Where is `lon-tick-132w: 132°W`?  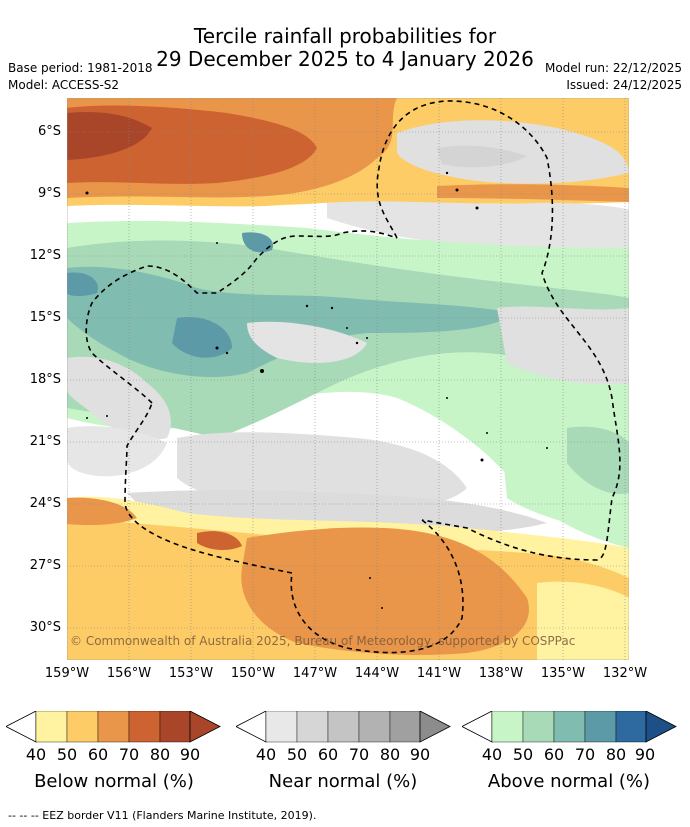
lon-tick-132w: 132°W is located at coordinates (625, 673).